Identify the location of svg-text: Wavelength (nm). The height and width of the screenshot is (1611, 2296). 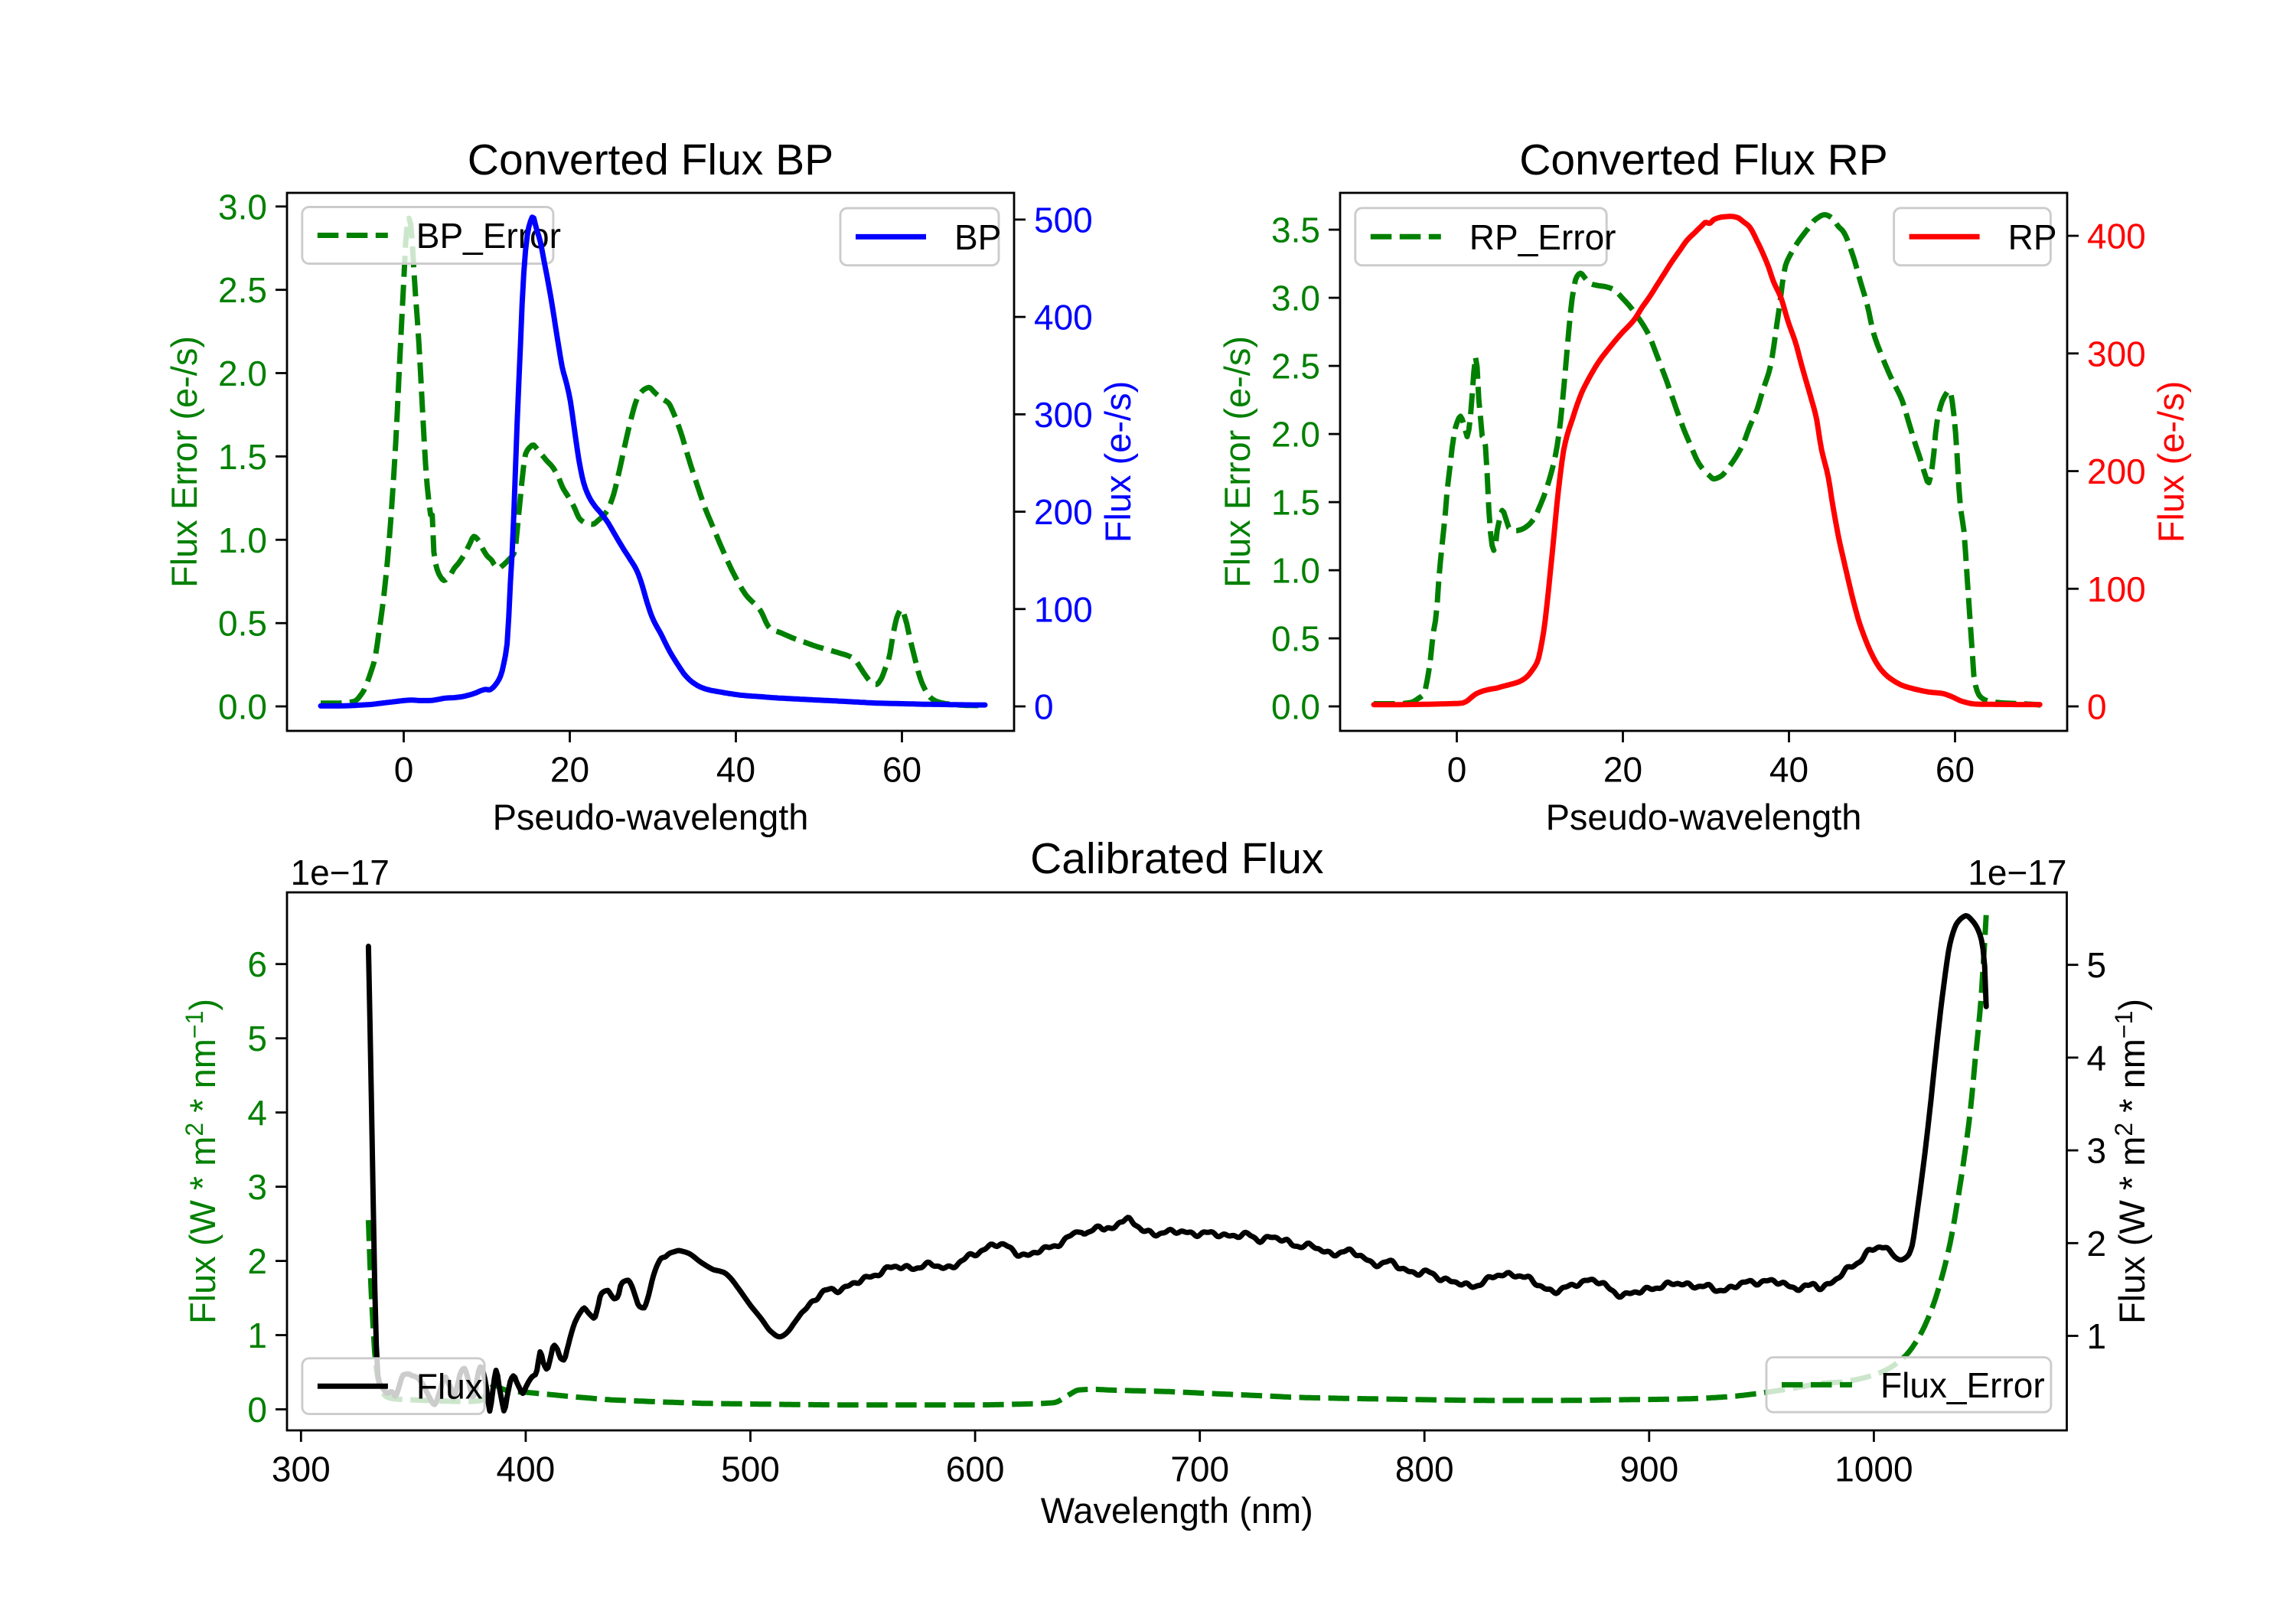
(1177, 1510).